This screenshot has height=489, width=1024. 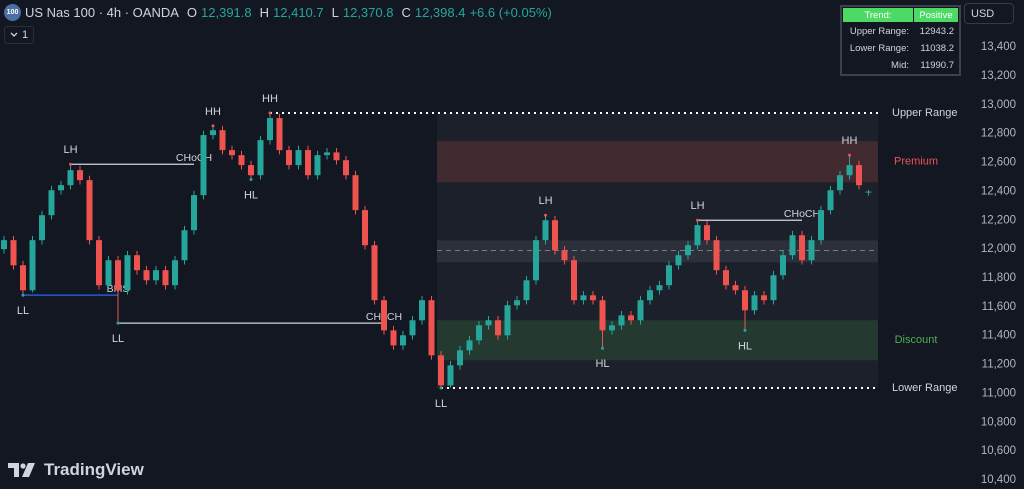 I want to click on brand-logo: TradingView, so click(x=76, y=470).